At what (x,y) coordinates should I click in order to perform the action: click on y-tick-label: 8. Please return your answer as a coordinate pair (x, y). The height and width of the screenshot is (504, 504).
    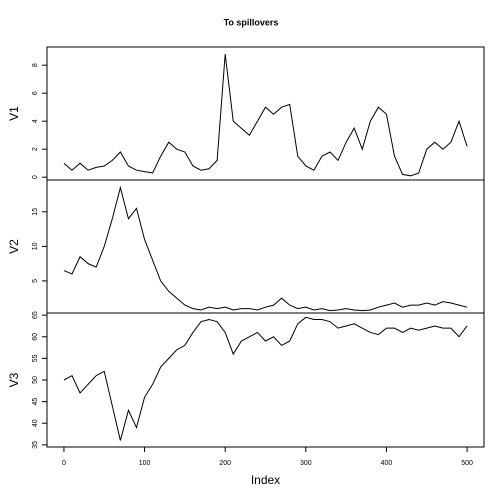
    Looking at the image, I should click on (35, 65).